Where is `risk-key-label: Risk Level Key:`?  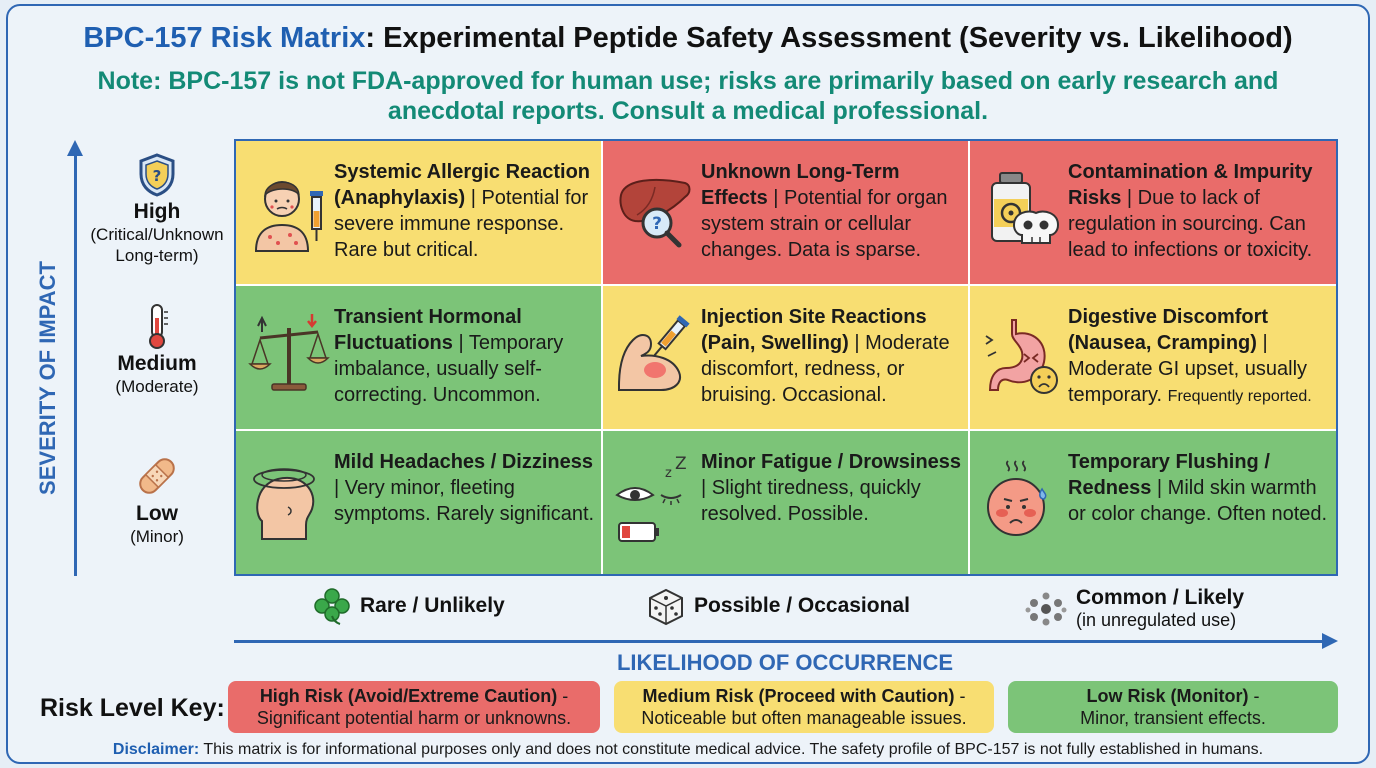
risk-key-label: Risk Level Key: is located at coordinates (132, 708).